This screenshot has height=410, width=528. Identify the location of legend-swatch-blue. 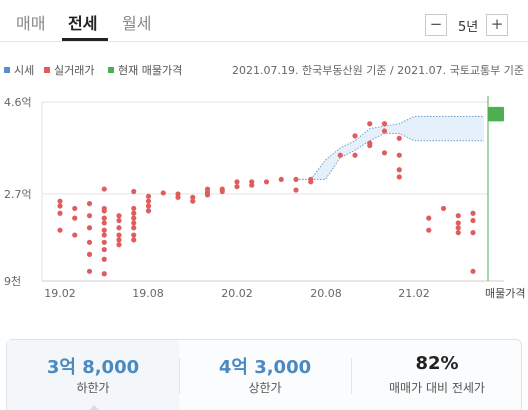
(7, 70).